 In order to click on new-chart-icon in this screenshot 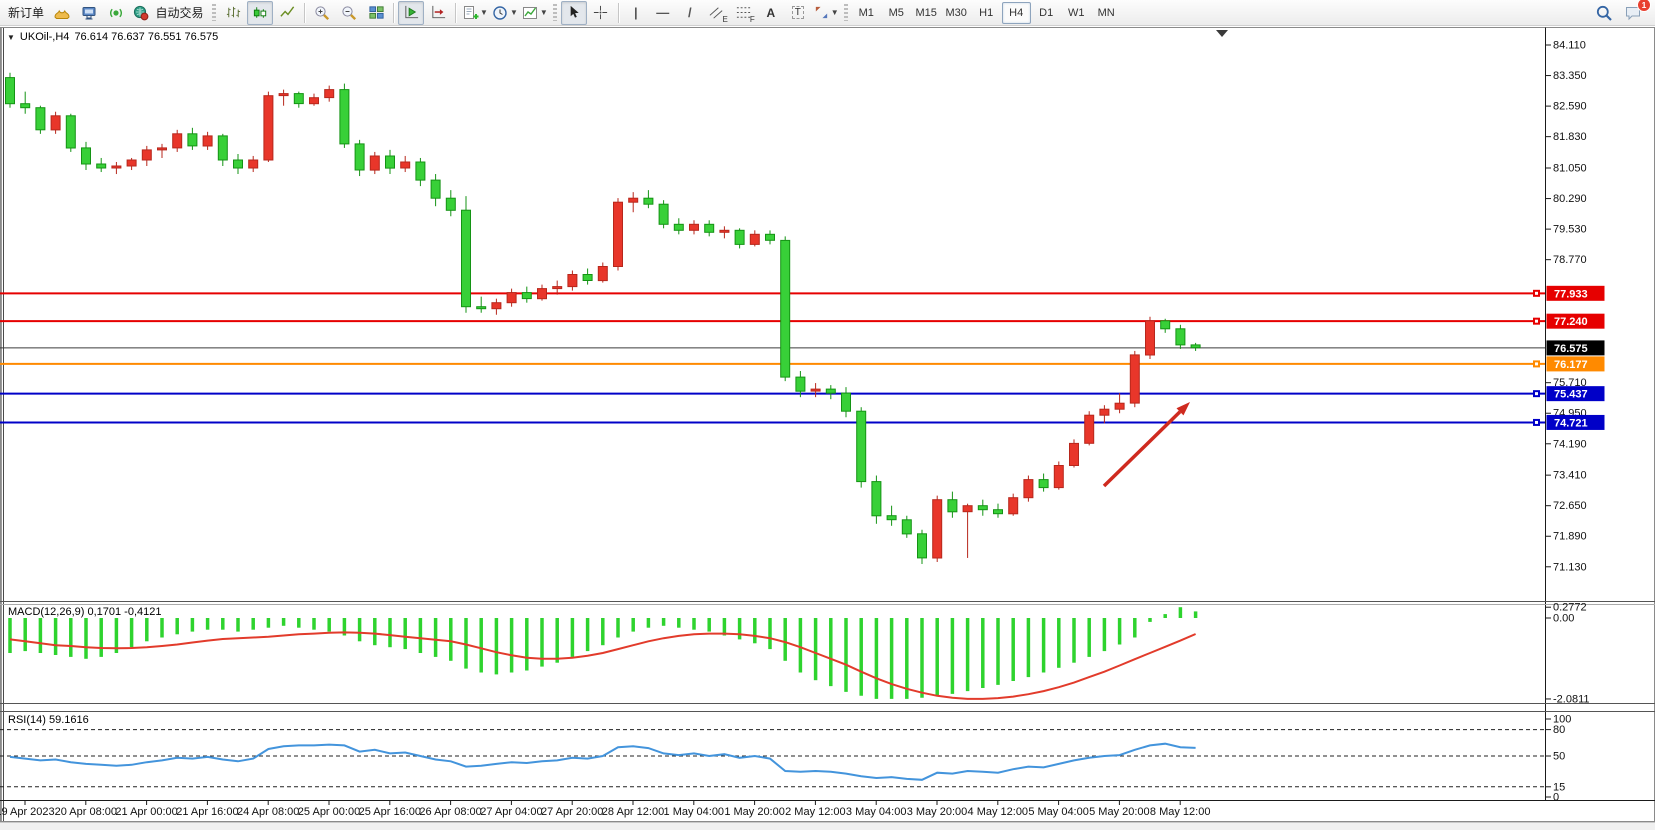, I will do `click(470, 13)`.